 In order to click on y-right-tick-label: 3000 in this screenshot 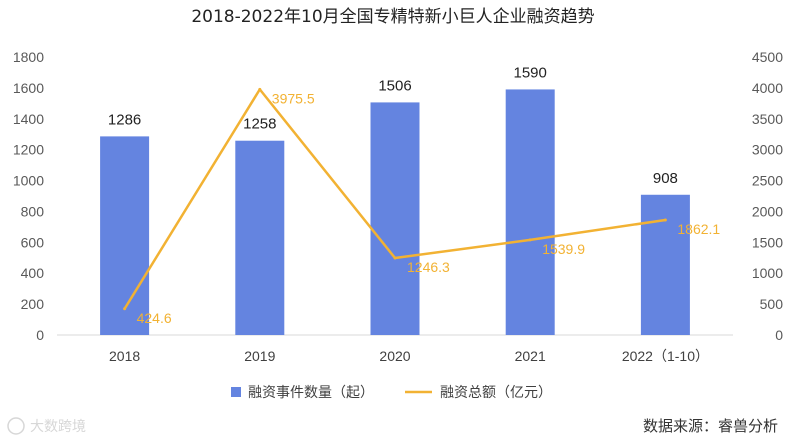, I will do `click(767, 150)`.